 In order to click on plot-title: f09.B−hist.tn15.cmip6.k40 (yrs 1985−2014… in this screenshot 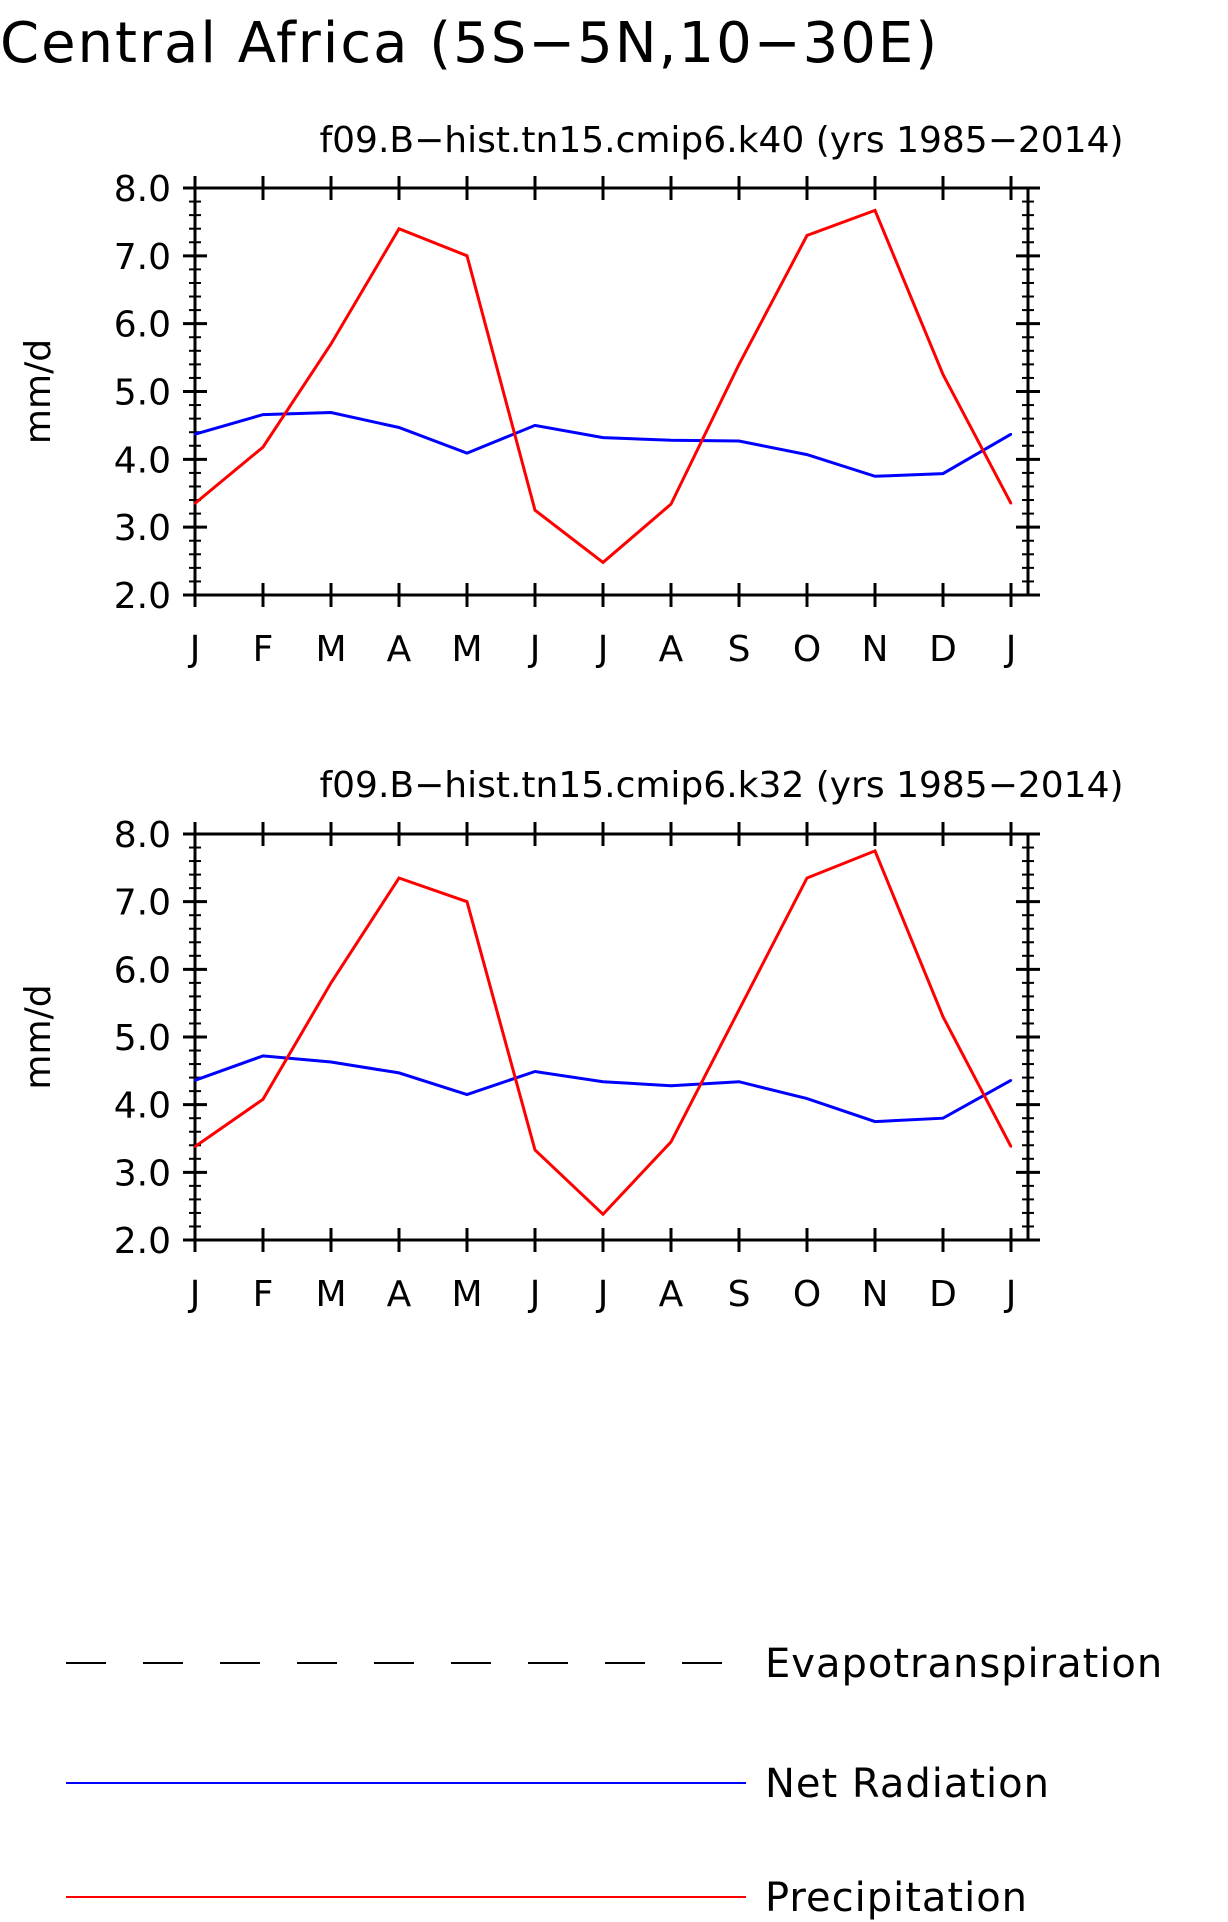, I will do `click(721, 140)`.